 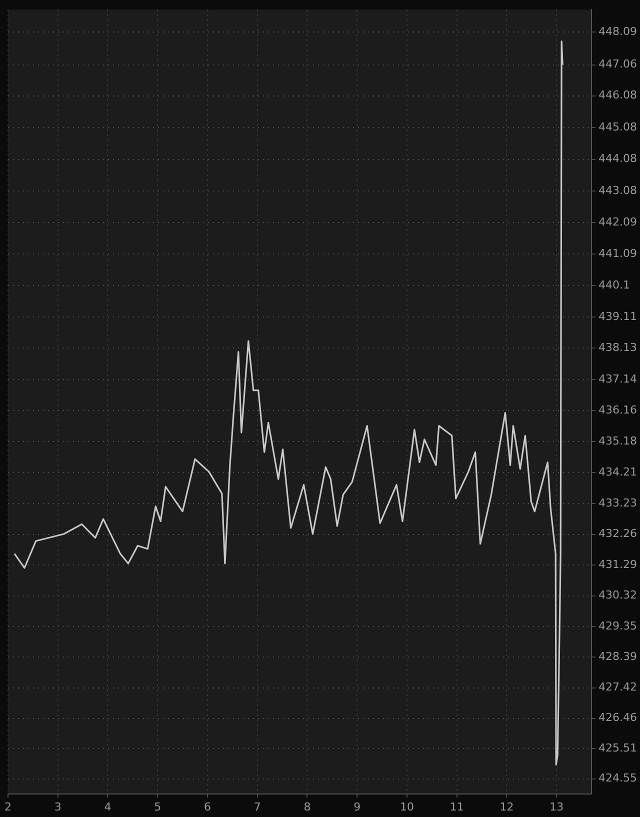 I want to click on y-tick-label: 430.32, so click(x=618, y=595).